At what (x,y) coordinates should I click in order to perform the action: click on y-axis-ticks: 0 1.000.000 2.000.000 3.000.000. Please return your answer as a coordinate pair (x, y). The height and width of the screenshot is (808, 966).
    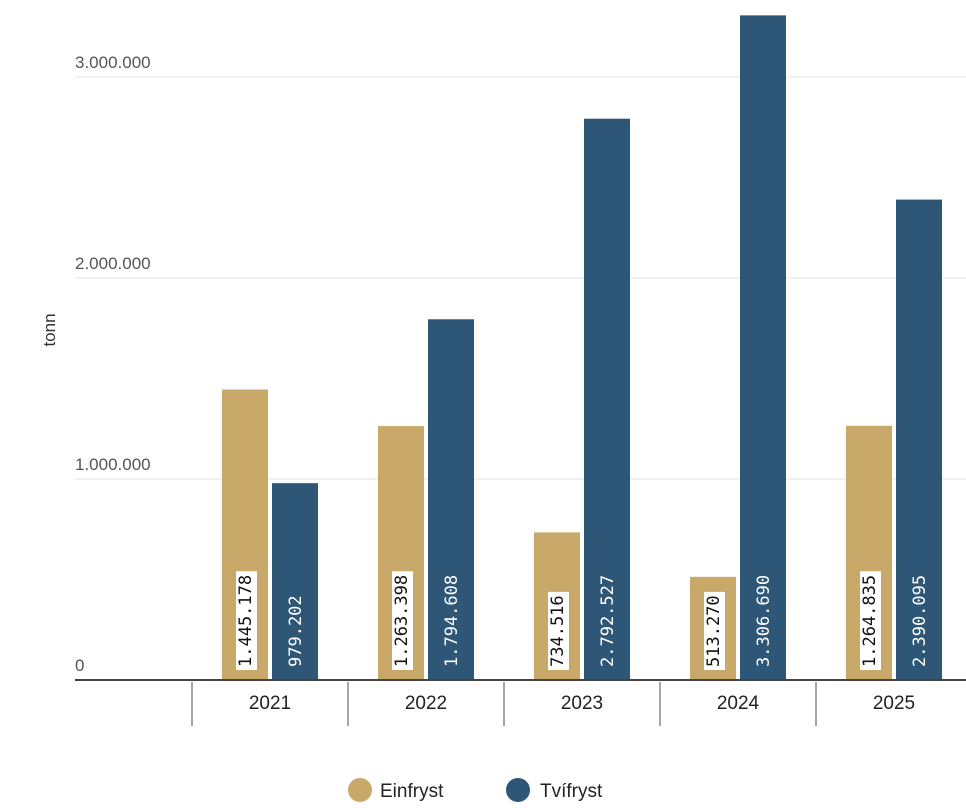
    Looking at the image, I should click on (113, 364).